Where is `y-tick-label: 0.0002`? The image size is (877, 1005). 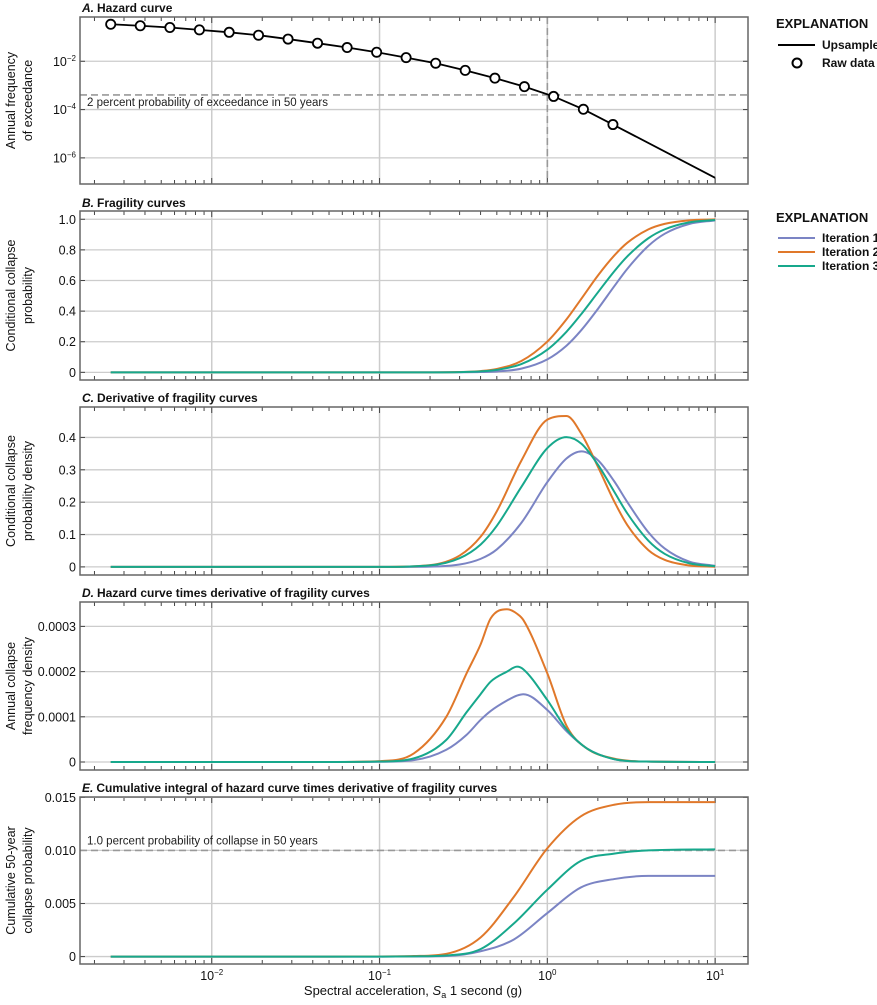
y-tick-label: 0.0002 is located at coordinates (57, 672).